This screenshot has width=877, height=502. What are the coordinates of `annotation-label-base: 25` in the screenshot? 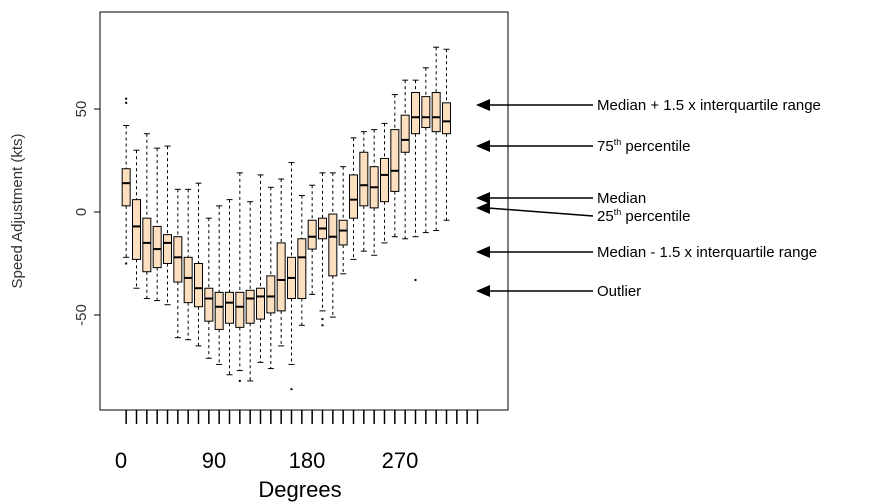 It's located at (605, 216).